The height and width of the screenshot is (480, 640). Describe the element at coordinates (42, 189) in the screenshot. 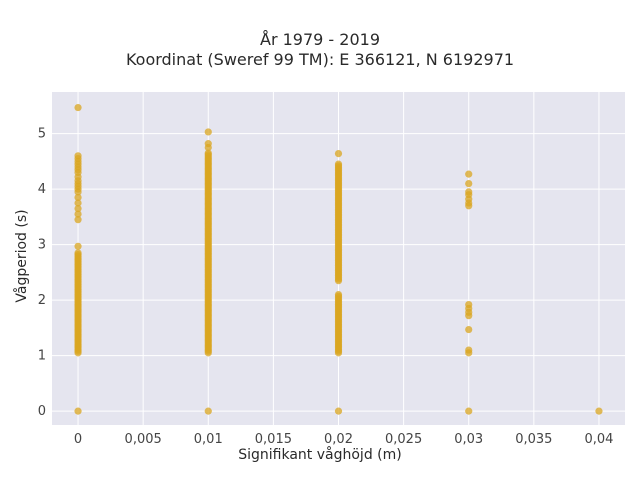

I see `y-tick-label: 4` at that location.